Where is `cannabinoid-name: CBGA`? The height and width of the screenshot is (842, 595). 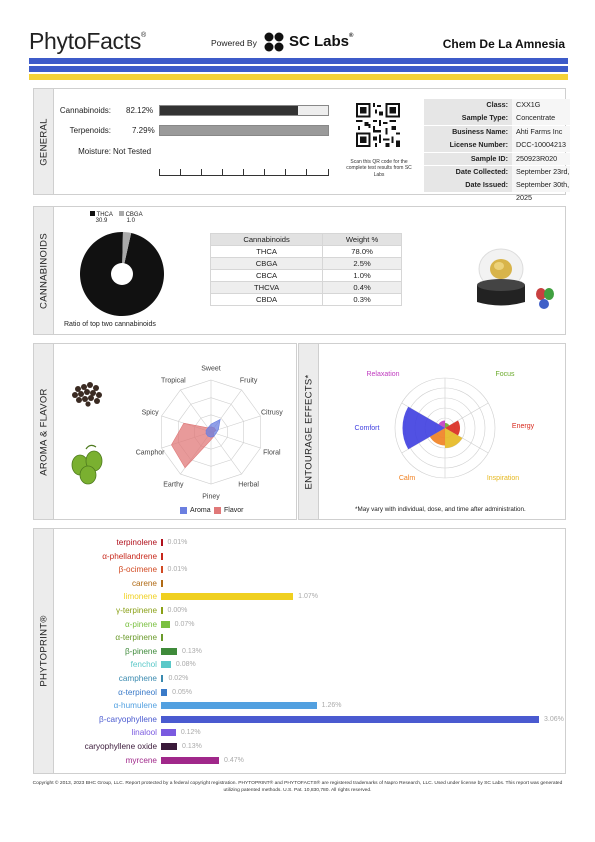
cannabinoid-name: CBGA is located at coordinates (266, 263).